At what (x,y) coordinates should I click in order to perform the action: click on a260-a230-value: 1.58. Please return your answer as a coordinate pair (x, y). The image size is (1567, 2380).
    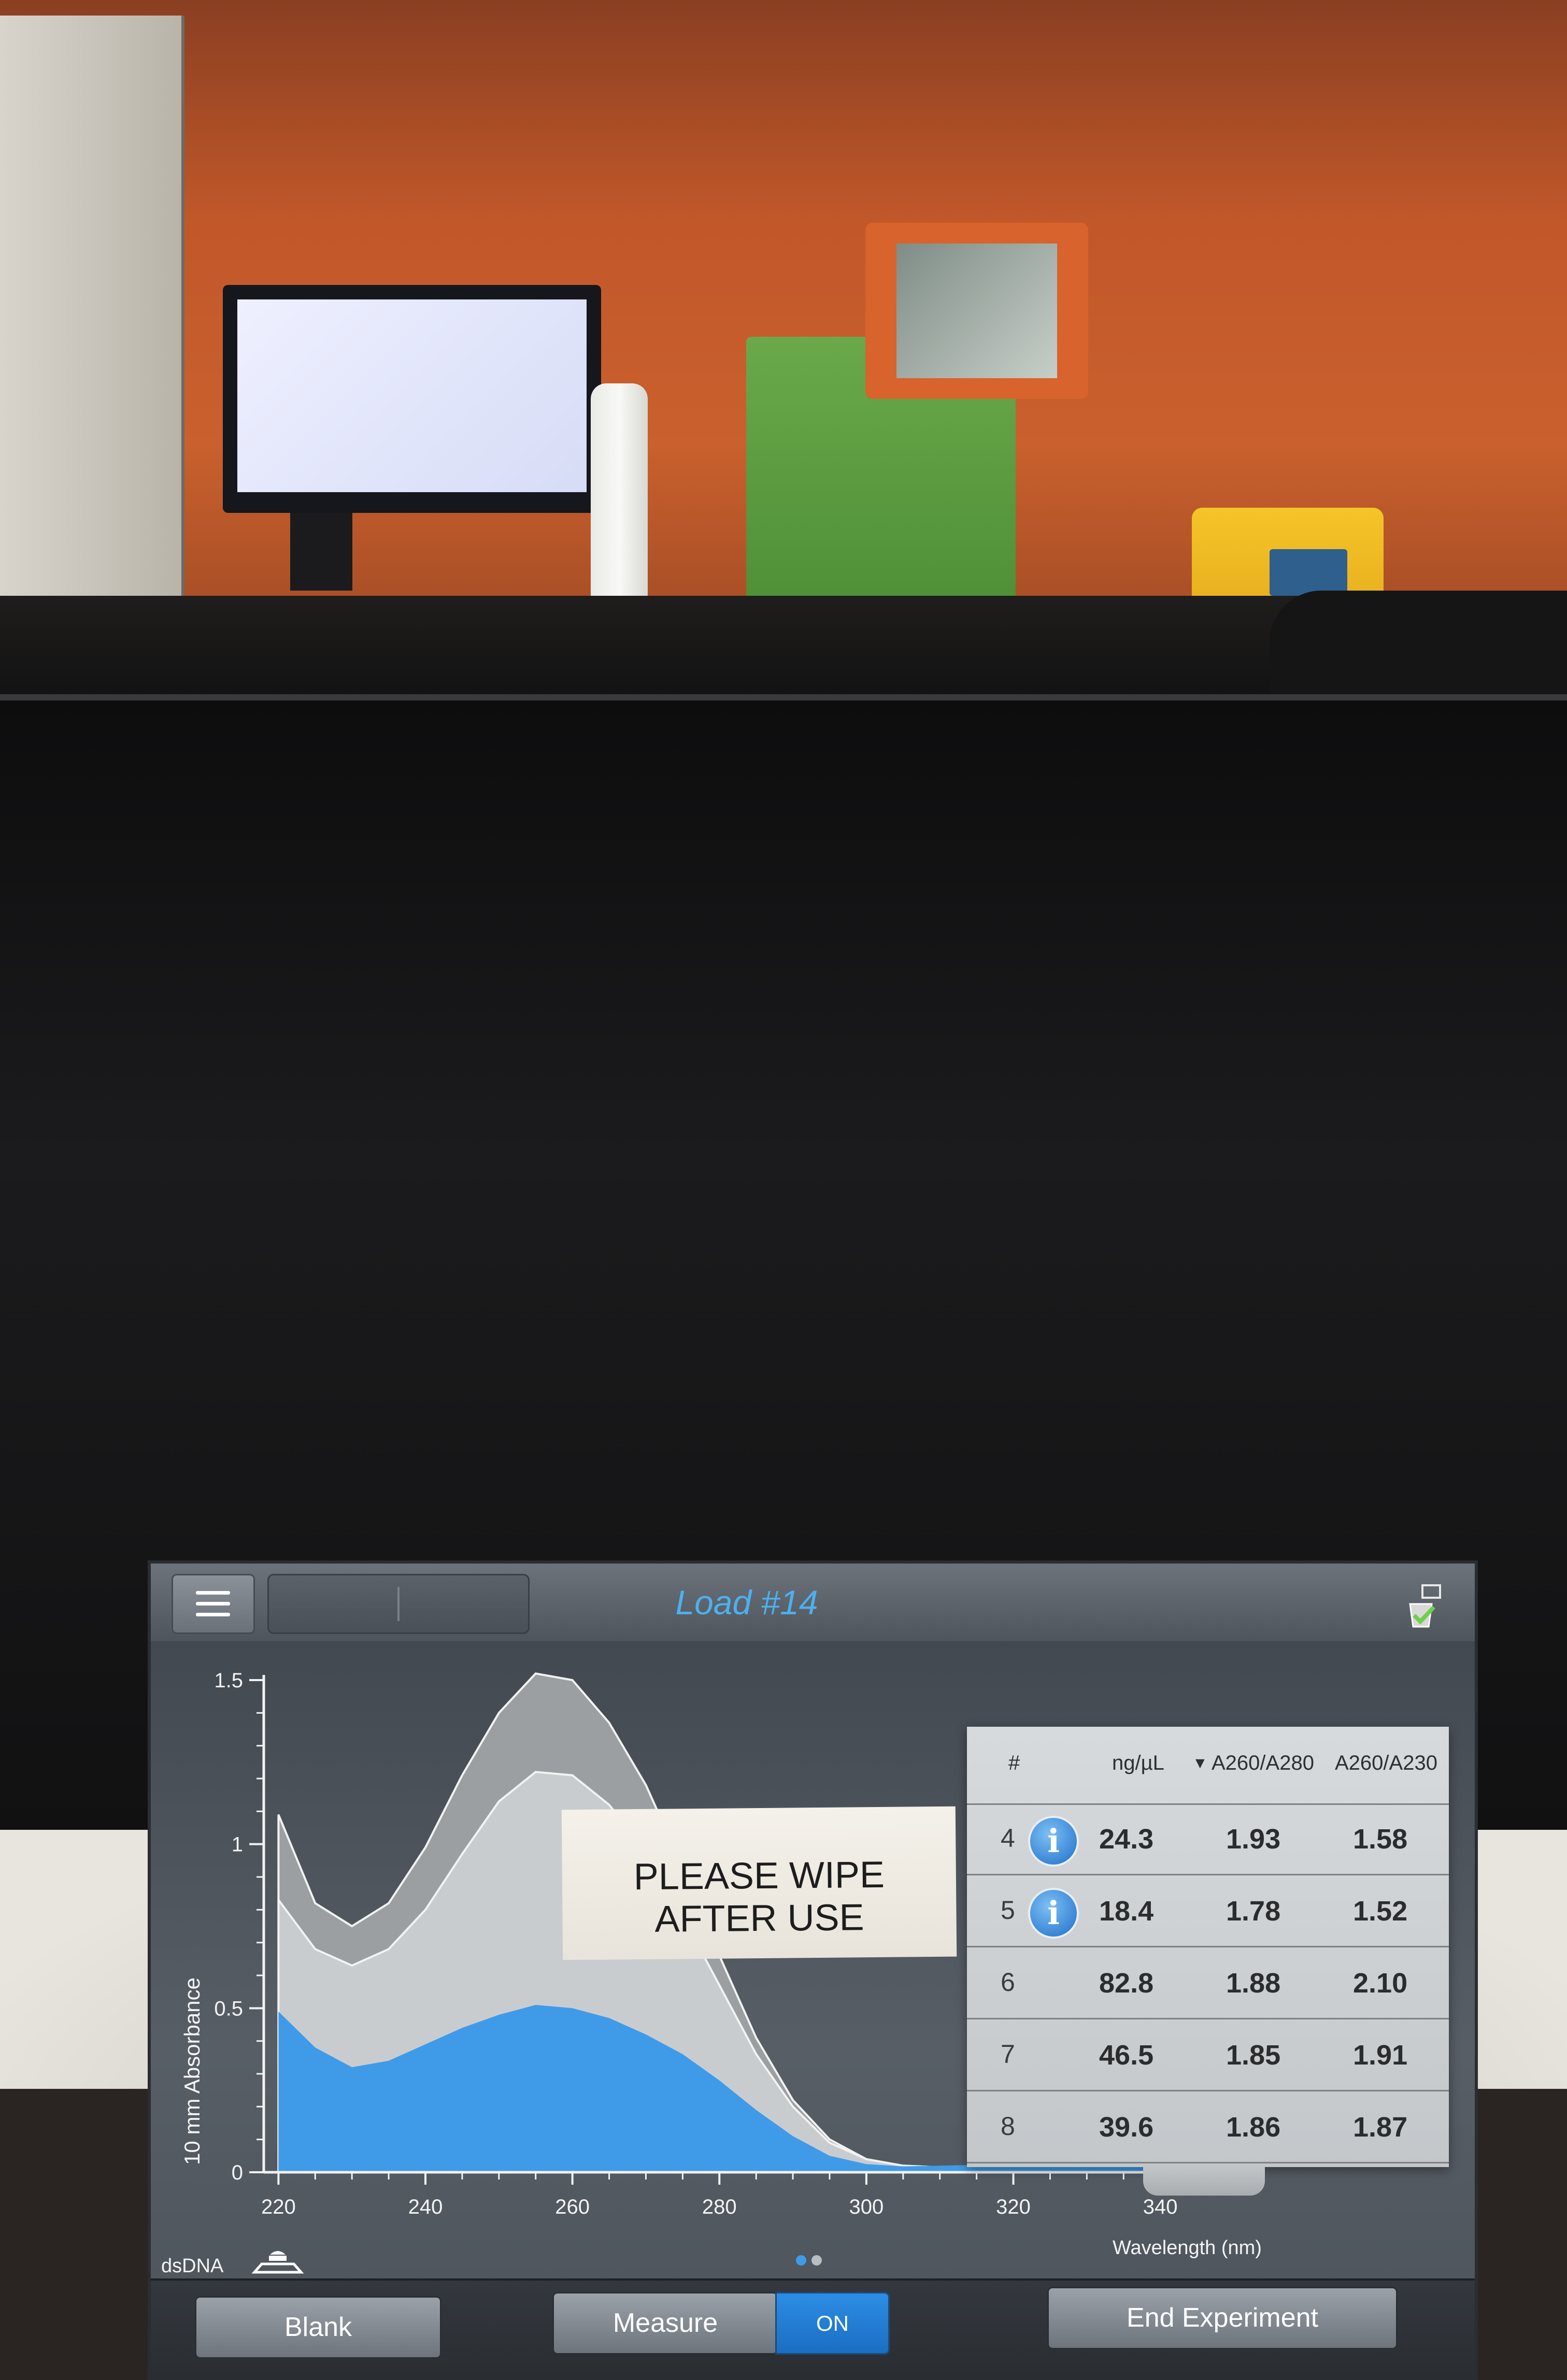
    Looking at the image, I should click on (1380, 1839).